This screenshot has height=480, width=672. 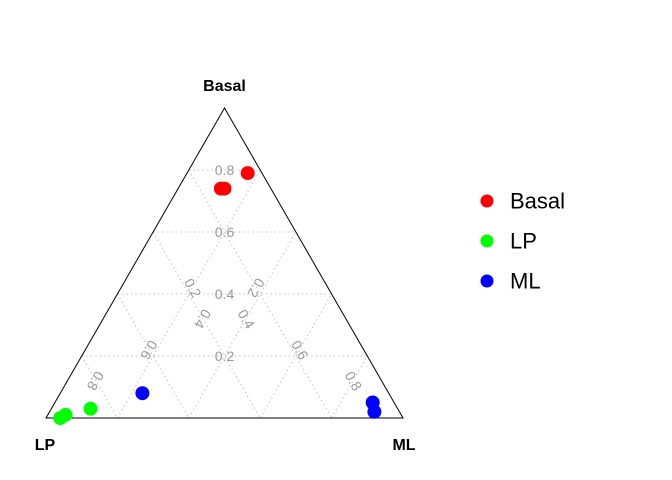 I want to click on legend-marker-basal, so click(x=487, y=201).